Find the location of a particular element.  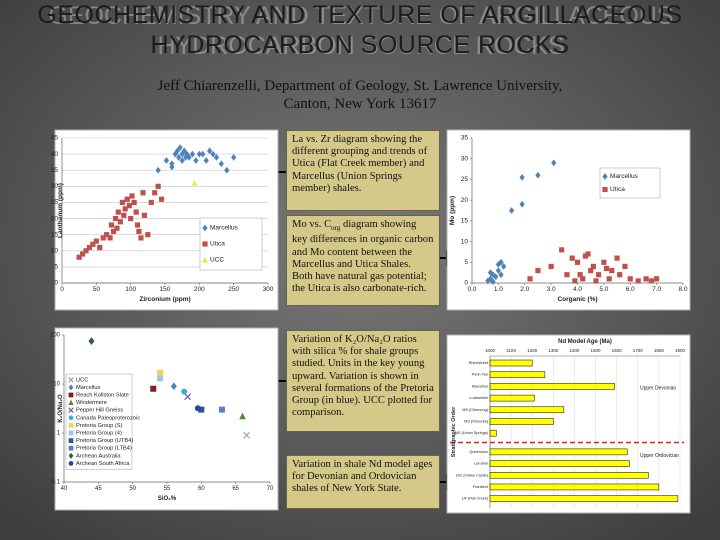

legend-label: Pepper Hill Gneiss is located at coordinates (99, 411).